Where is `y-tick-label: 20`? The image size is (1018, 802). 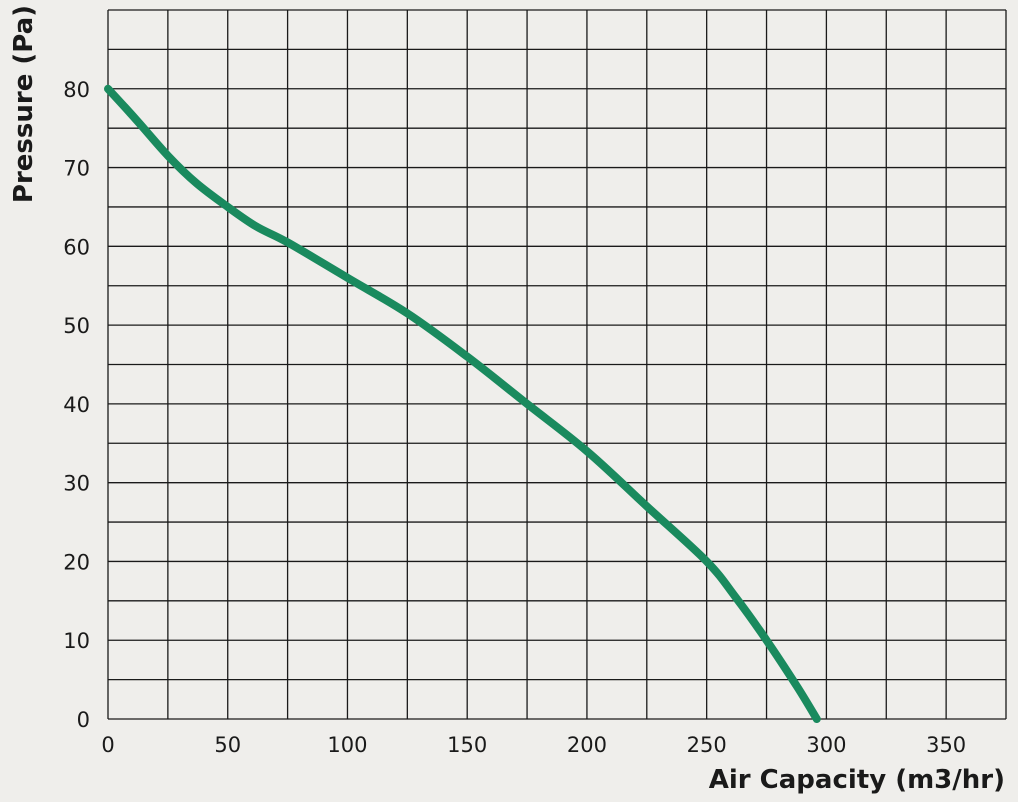
y-tick-label: 20 is located at coordinates (76, 562).